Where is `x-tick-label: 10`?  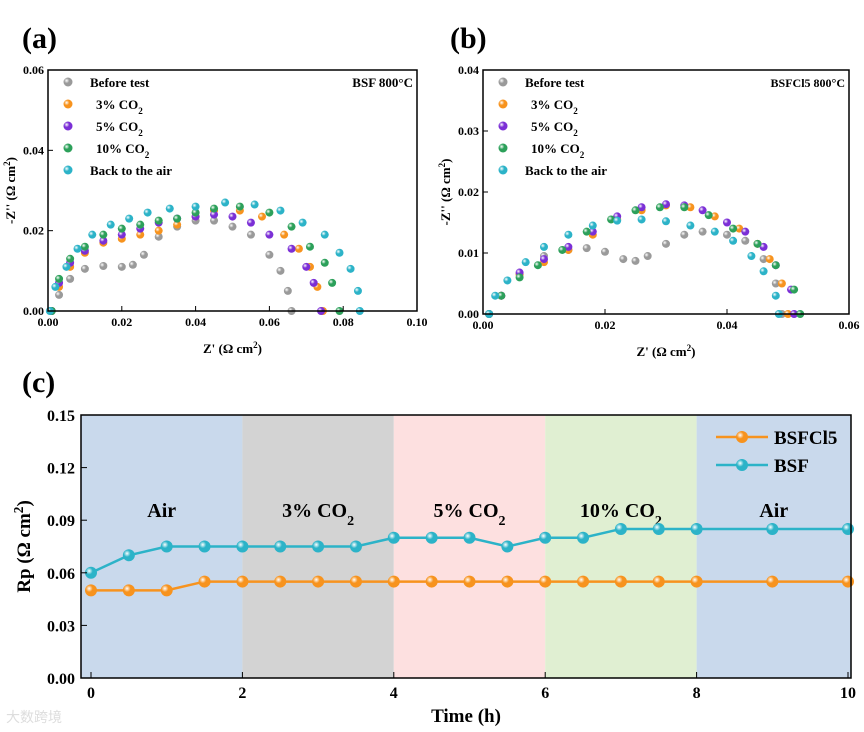 x-tick-label: 10 is located at coordinates (848, 693).